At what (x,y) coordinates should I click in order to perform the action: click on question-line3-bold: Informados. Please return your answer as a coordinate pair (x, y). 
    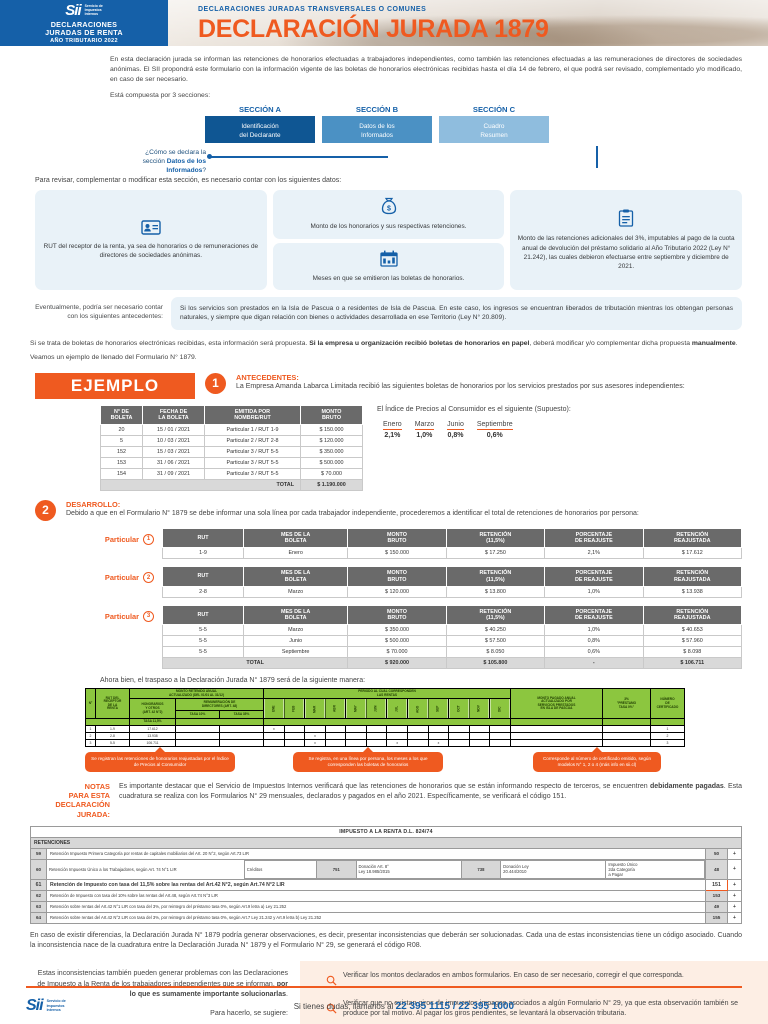
    Looking at the image, I should click on (184, 171).